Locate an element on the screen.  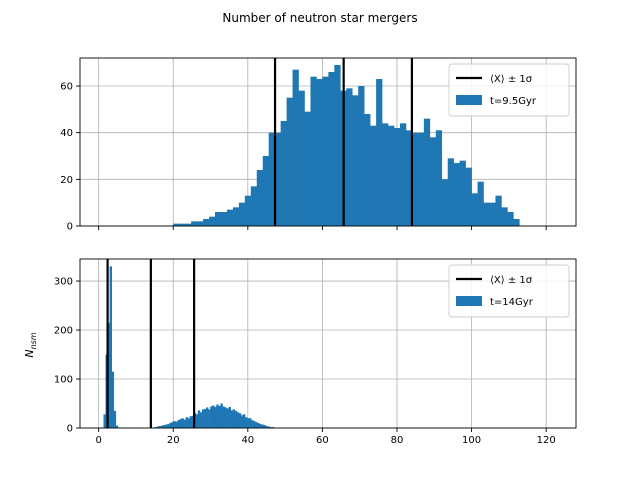
figure-title: Number of neutron star mergers is located at coordinates (319, 18).